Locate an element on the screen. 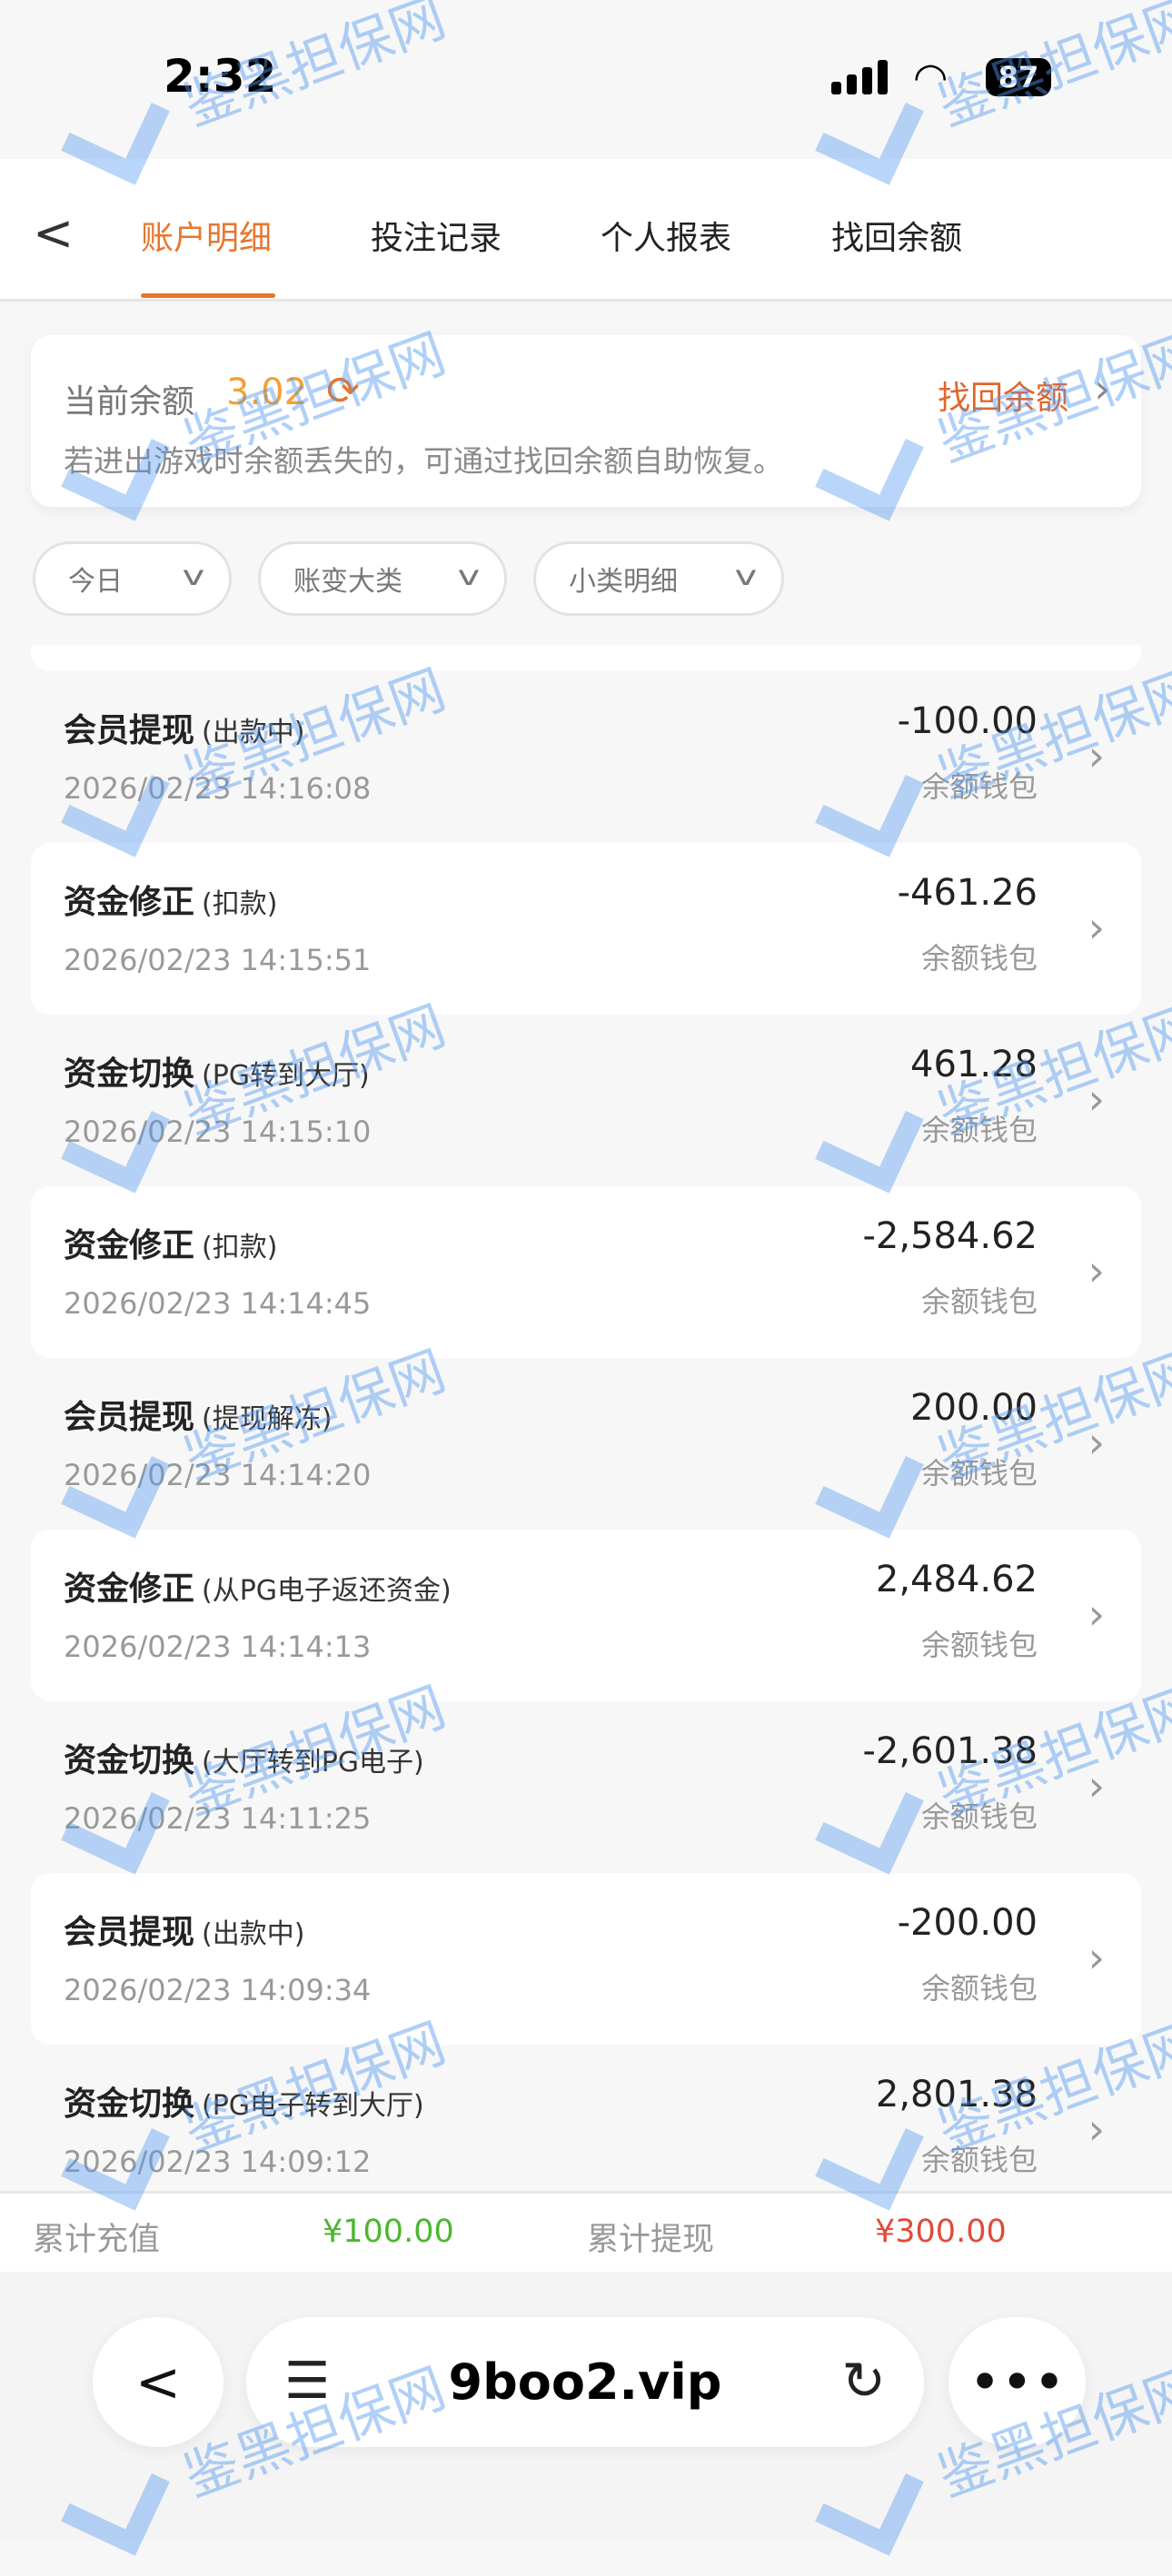 The height and width of the screenshot is (2576, 1172). record-amount: -461.26 is located at coordinates (968, 893).